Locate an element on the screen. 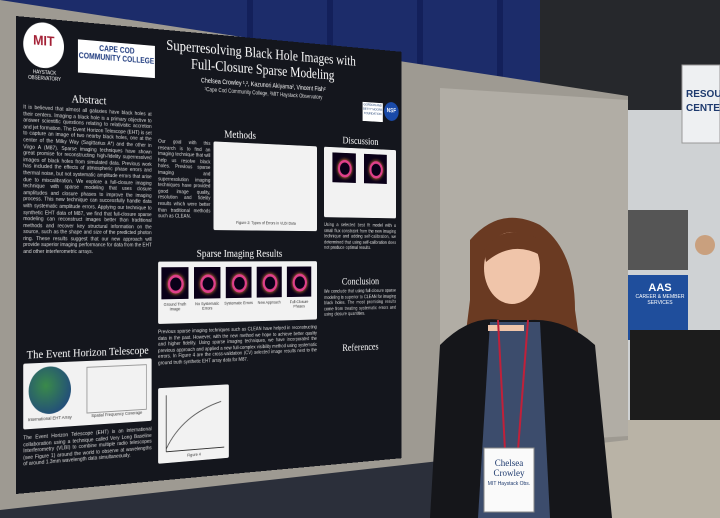  section-heading: Sparse Imaging Results is located at coordinates (239, 253).